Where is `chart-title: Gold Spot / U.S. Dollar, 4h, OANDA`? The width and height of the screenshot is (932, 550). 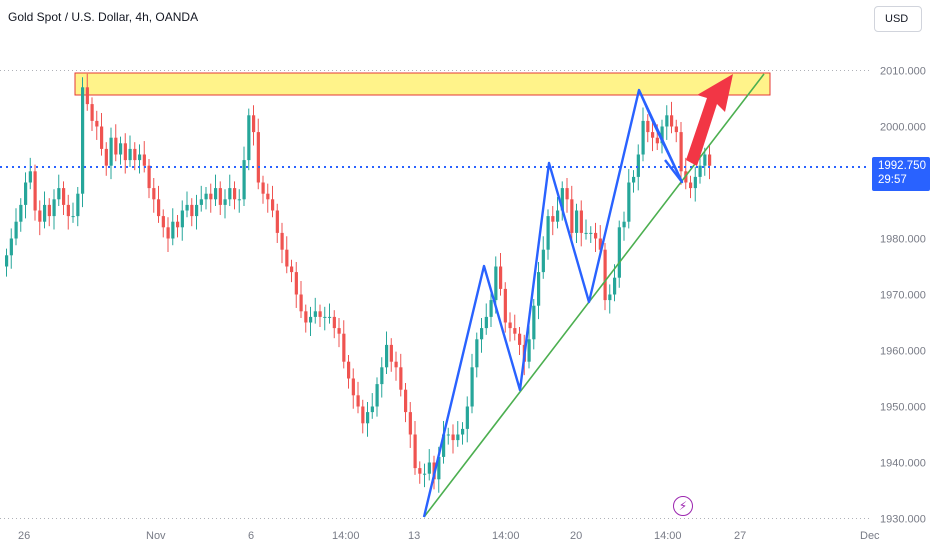 chart-title: Gold Spot / U.S. Dollar, 4h, OANDA is located at coordinates (103, 17).